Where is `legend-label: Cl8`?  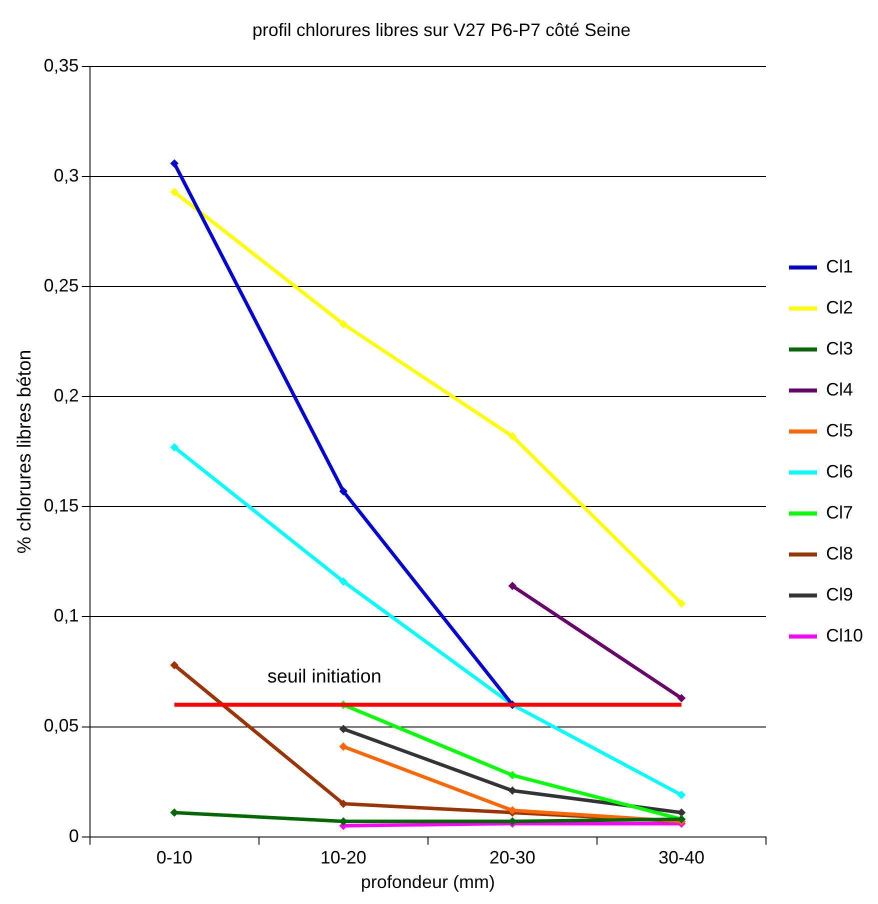 legend-label: Cl8 is located at coordinates (839, 553).